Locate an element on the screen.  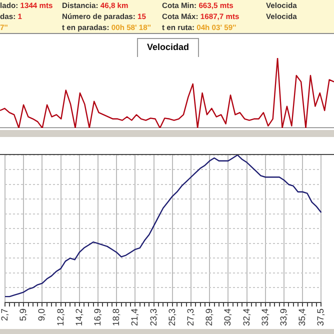
x-tick-label: 23,3 is located at coordinates (153, 317).